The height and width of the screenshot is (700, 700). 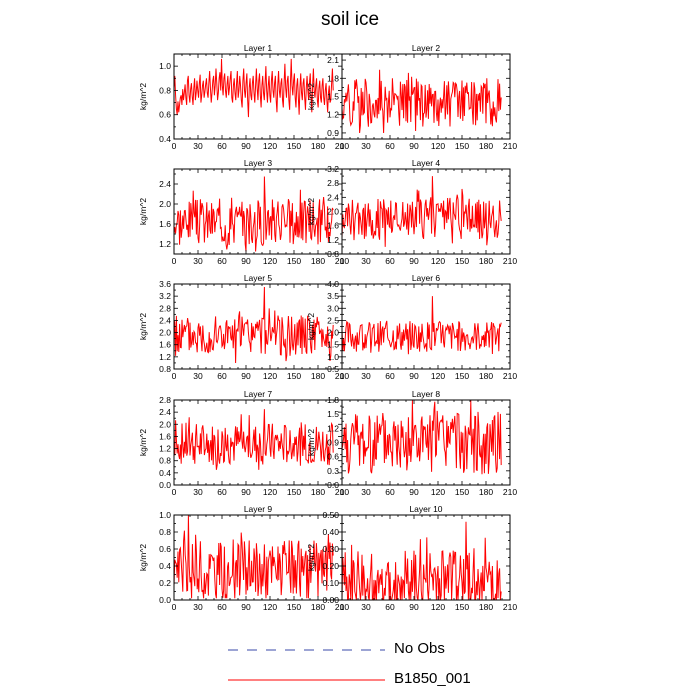 I want to click on panel-title: Layer 3, so click(x=258, y=163).